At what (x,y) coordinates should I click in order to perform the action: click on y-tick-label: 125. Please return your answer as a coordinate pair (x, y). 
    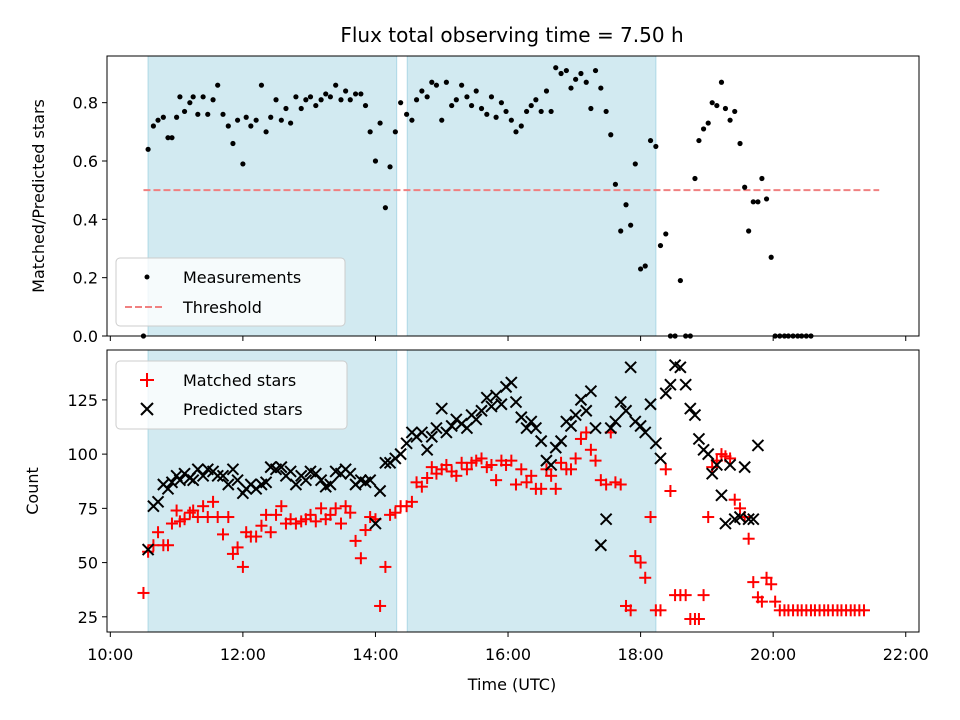
    Looking at the image, I should click on (82, 400).